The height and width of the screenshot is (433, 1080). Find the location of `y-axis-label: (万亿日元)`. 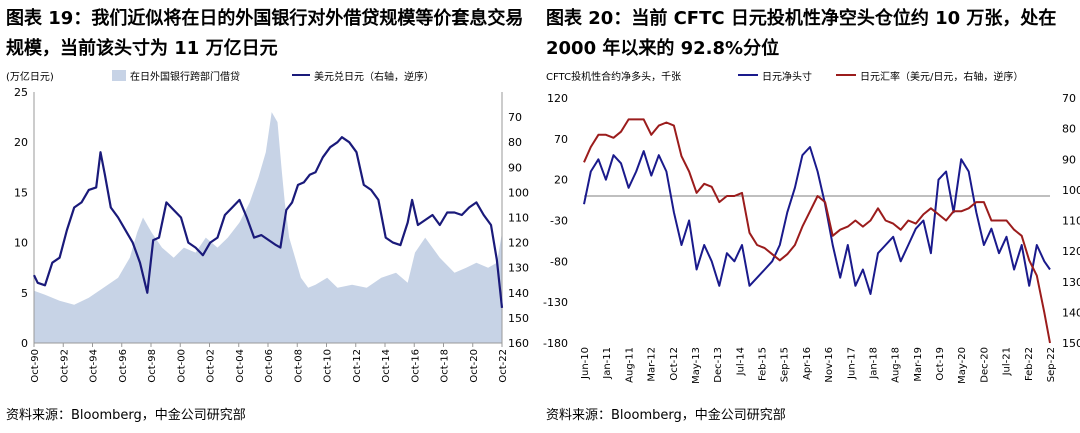

y-axis-label: (万亿日元) is located at coordinates (30, 76).